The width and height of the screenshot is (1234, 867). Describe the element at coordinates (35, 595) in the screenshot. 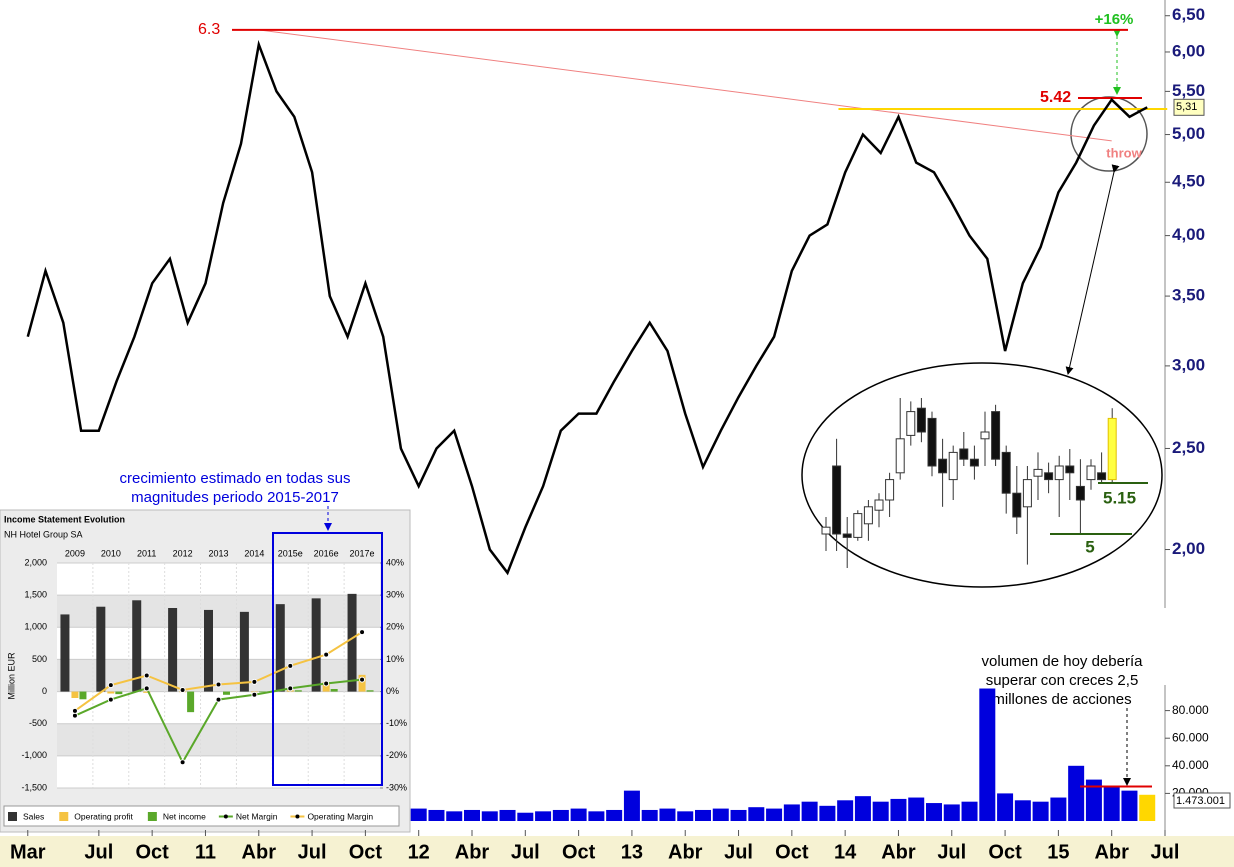

I see `inset-y-tick-label: 1,500` at that location.